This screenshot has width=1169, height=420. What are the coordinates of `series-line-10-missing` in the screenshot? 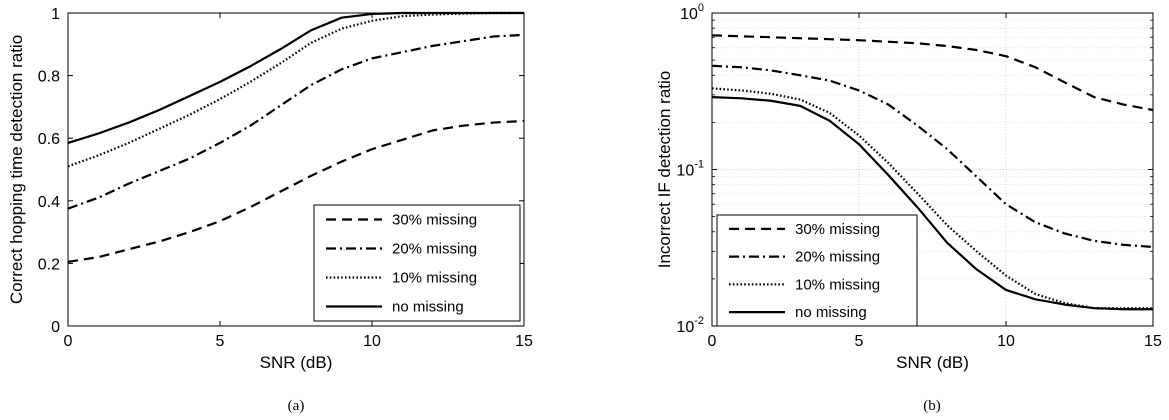 It's located at (296, 89).